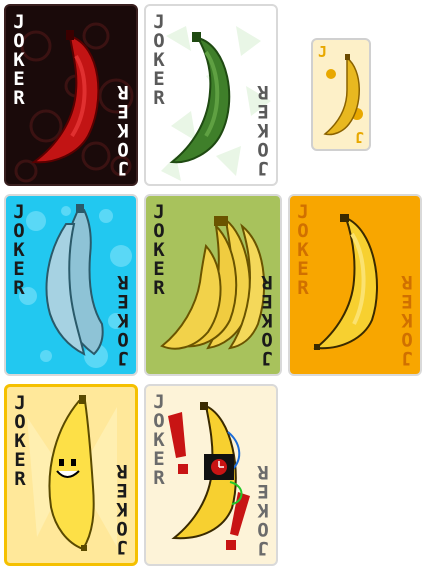 The height and width of the screenshot is (570, 426). What do you see at coordinates (211, 475) in the screenshot?
I see `joker-card-bomb: JOKER JOKER` at bounding box center [211, 475].